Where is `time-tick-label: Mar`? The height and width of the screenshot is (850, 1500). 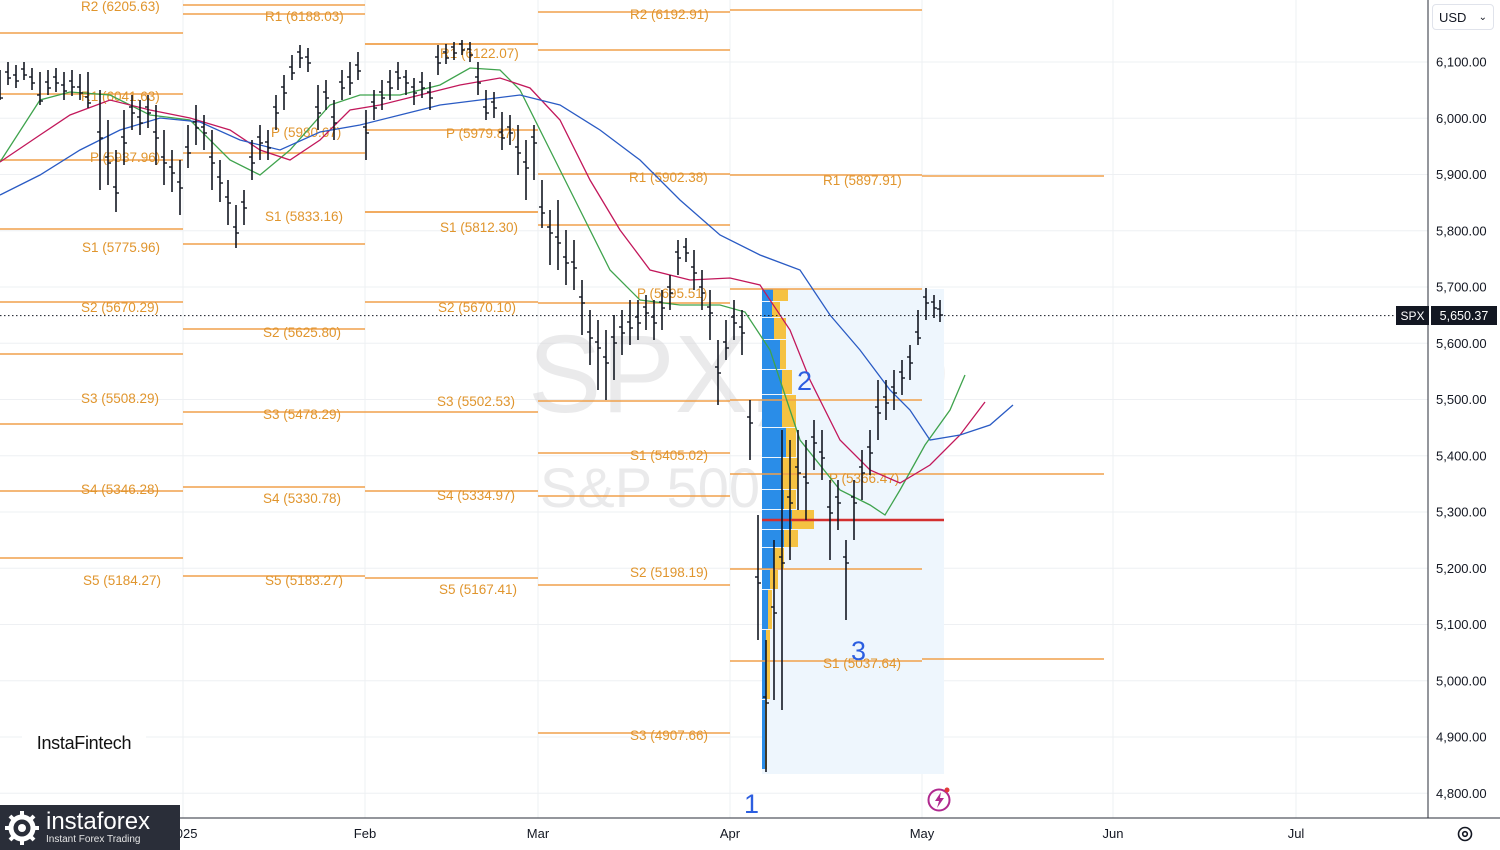 time-tick-label: Mar is located at coordinates (538, 833).